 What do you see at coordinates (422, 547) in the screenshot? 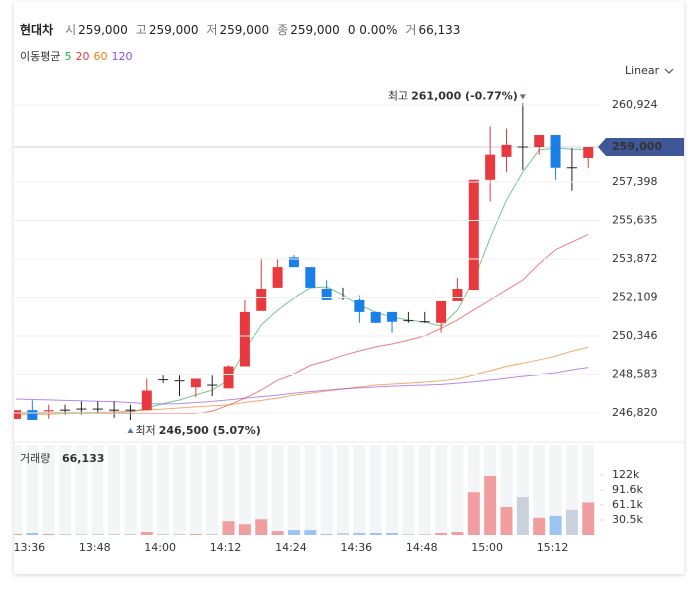
I see `x-tick-label: 14:48` at bounding box center [422, 547].